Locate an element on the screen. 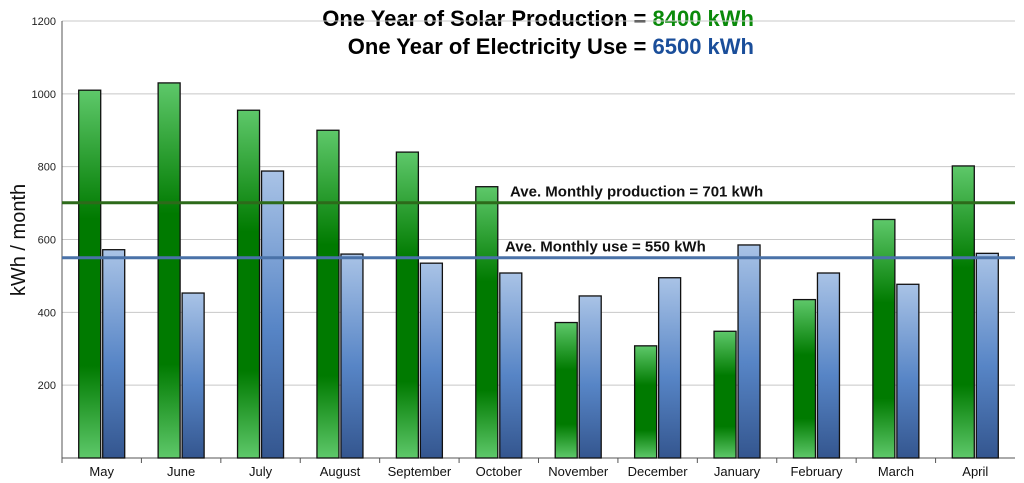  chart-title-production: One Year of Solar Production = 8400 kWh is located at coordinates (538, 19).